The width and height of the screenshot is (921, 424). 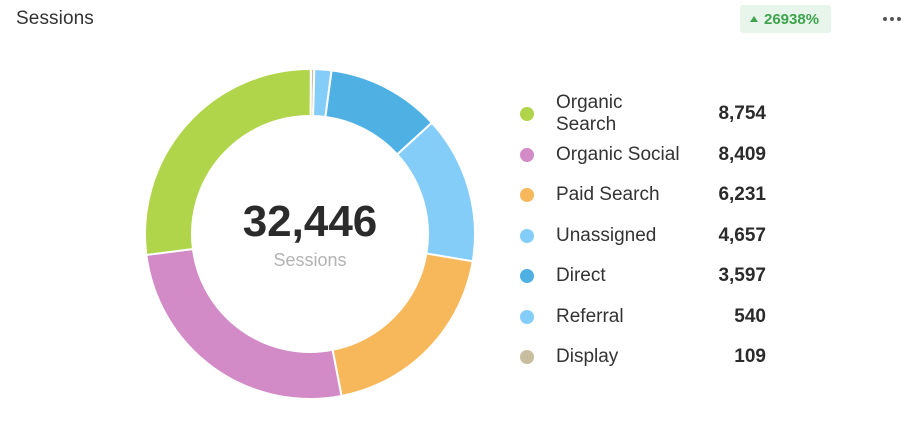 What do you see at coordinates (618, 154) in the screenshot?
I see `legend-label: Organic Social` at bounding box center [618, 154].